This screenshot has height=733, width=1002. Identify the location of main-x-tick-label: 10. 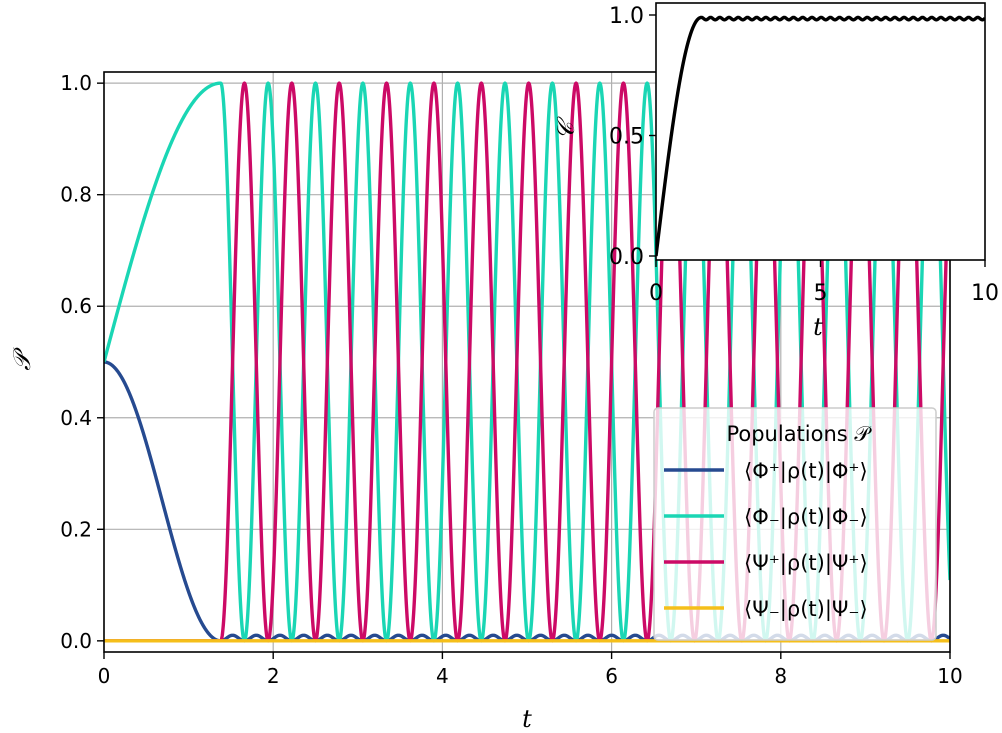
(949, 676).